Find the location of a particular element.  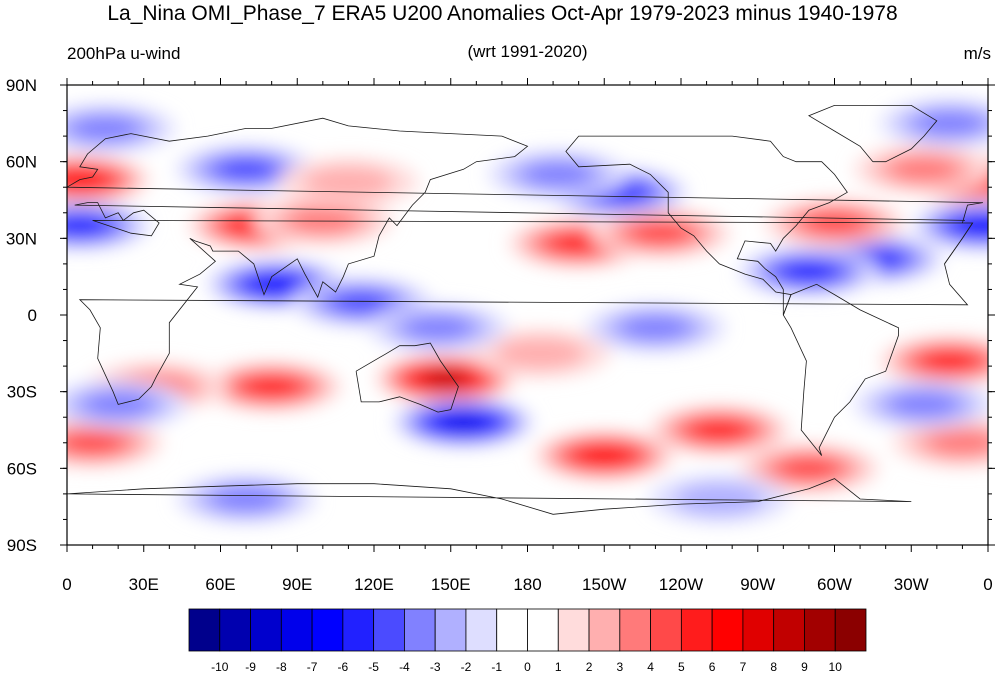

lat-label: 90S is located at coordinates (22, 545).